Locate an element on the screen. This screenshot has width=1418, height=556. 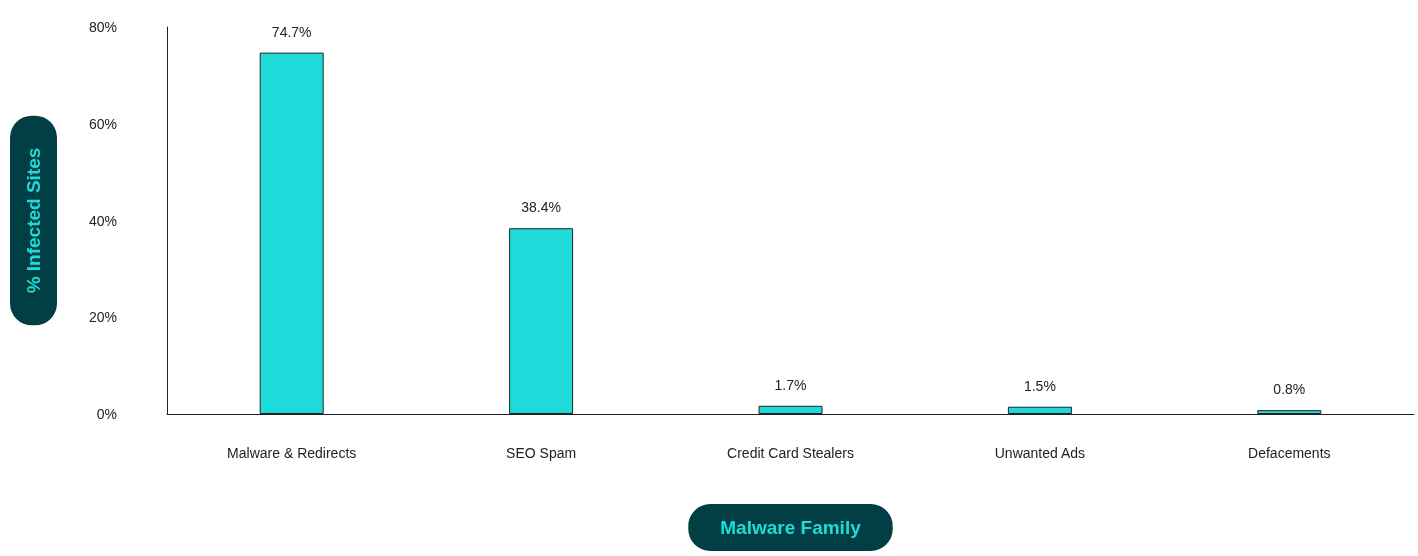
y-tick-label: 80% is located at coordinates (102, 27).